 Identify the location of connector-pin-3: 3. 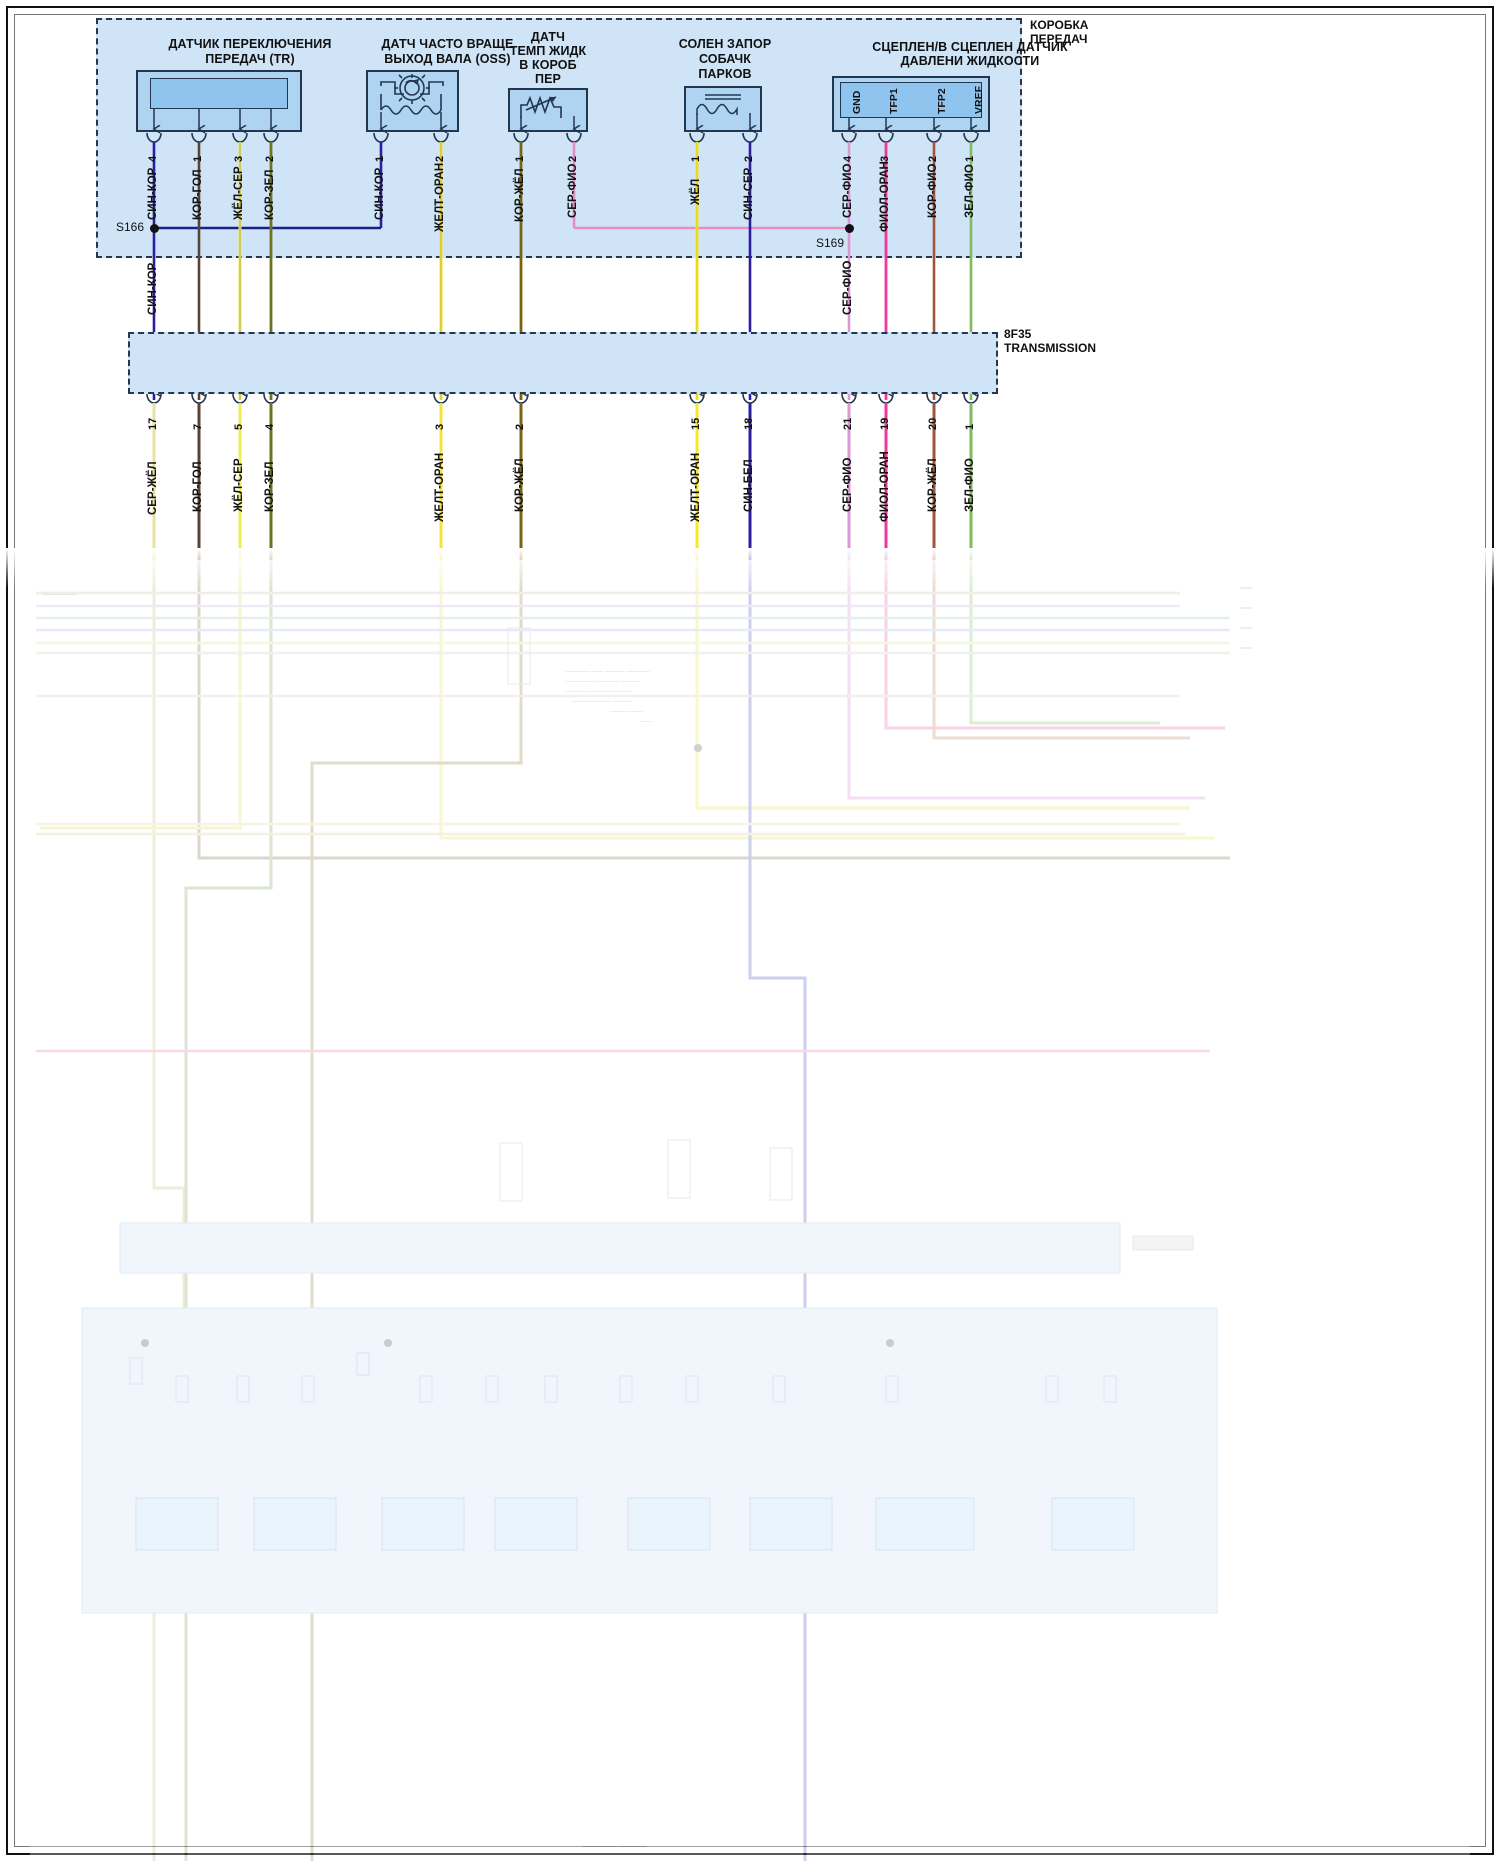
(440, 426).